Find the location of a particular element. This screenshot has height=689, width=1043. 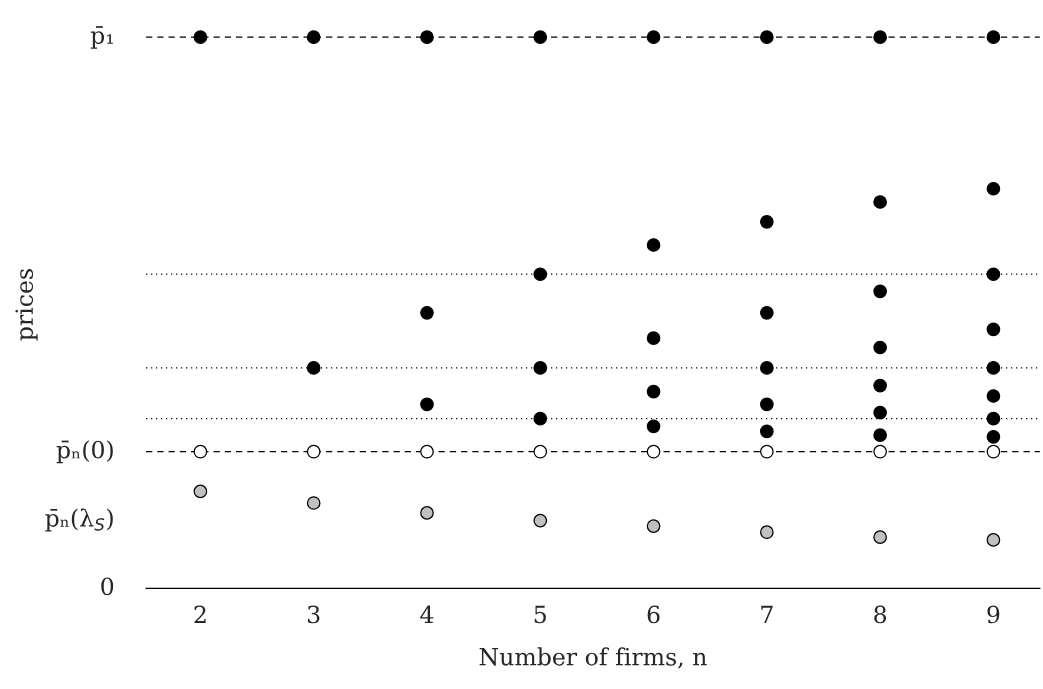

ref-line-label: p̄₁ is located at coordinates (101, 37).